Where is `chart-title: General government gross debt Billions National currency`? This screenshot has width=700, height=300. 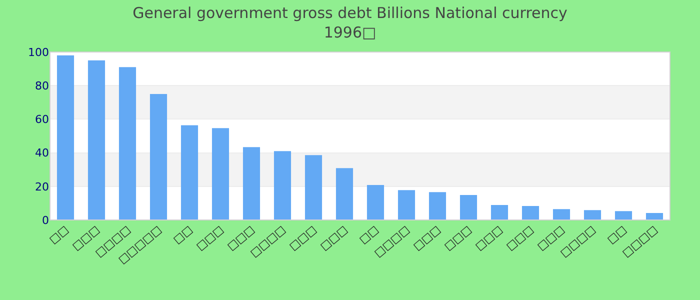 chart-title: General government gross debt Billions National currency is located at coordinates (350, 13).